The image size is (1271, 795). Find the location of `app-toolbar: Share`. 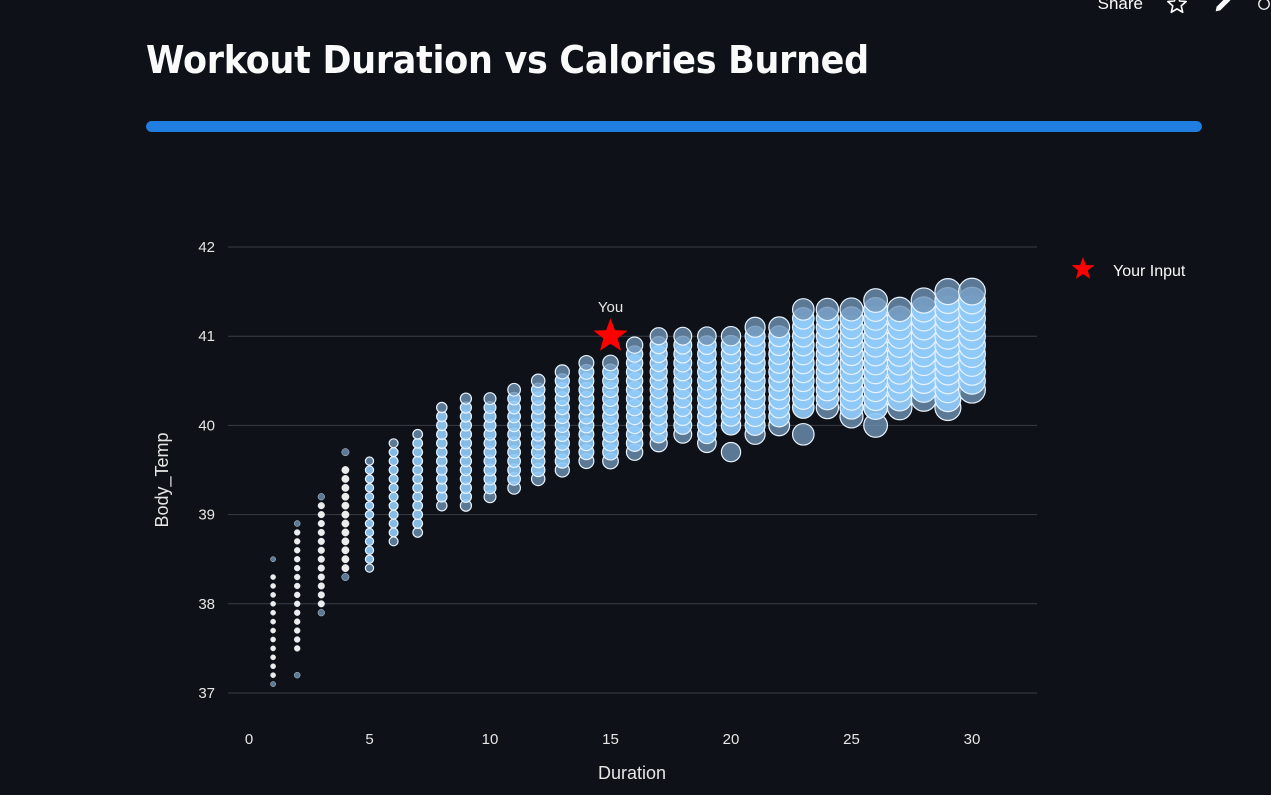

app-toolbar: Share is located at coordinates (1184, 8).